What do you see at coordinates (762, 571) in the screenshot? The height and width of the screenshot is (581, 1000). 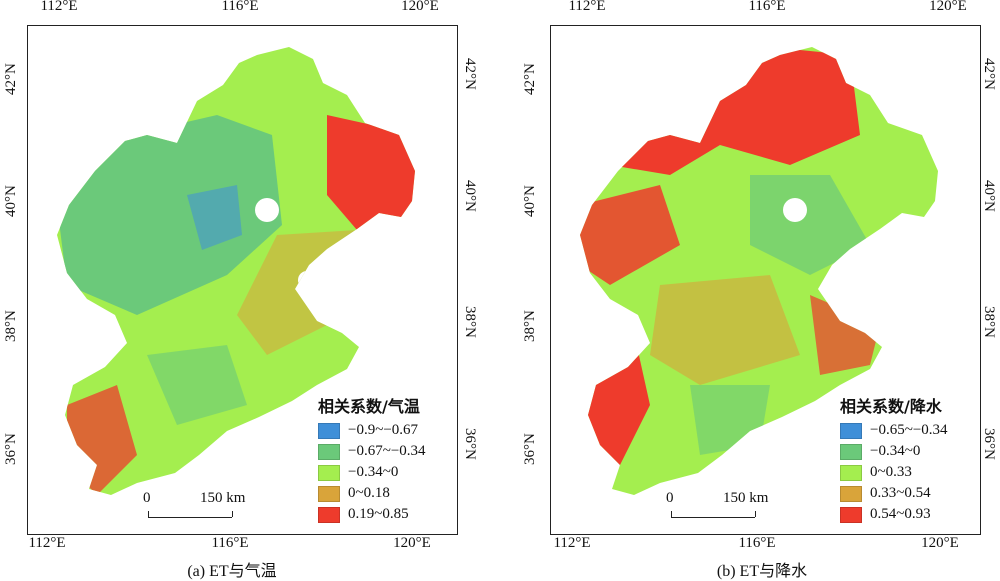 I see `panel-caption: (b) ET与降水` at bounding box center [762, 571].